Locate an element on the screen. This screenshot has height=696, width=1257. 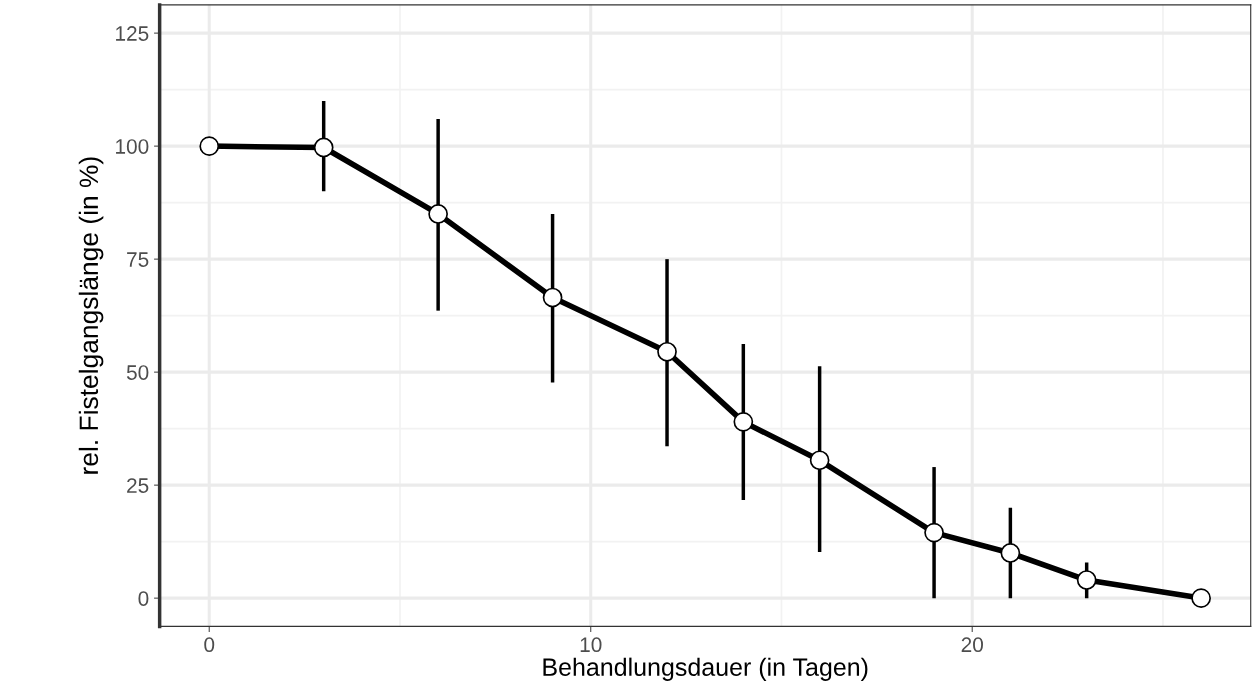
y-tick-label: 100 is located at coordinates (132, 146).